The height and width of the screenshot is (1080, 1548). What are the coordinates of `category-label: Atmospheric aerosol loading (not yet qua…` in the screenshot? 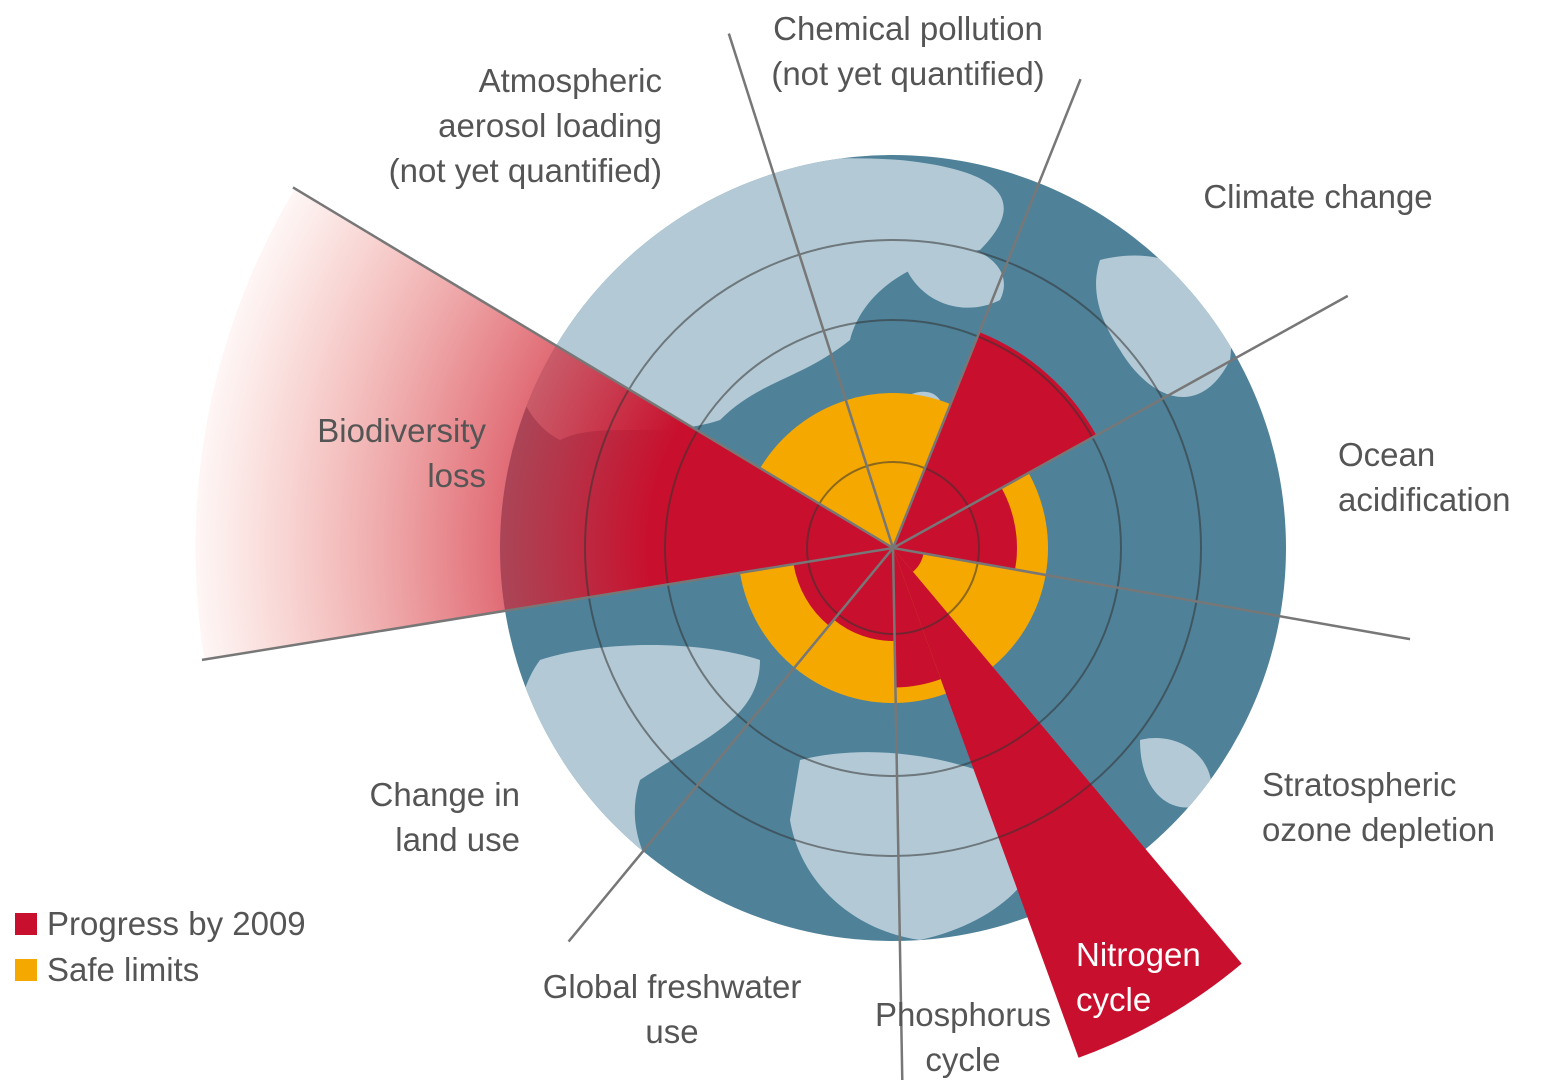 It's located at (525, 125).